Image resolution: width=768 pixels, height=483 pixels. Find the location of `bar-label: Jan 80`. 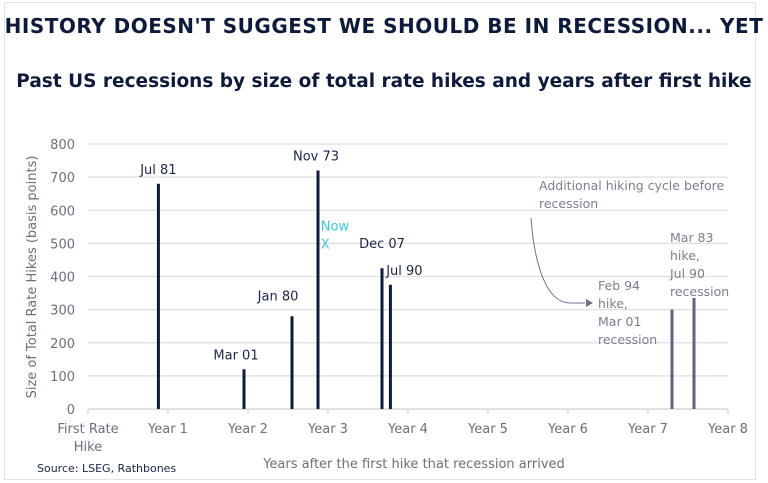

bar-label: Jan 80 is located at coordinates (278, 296).